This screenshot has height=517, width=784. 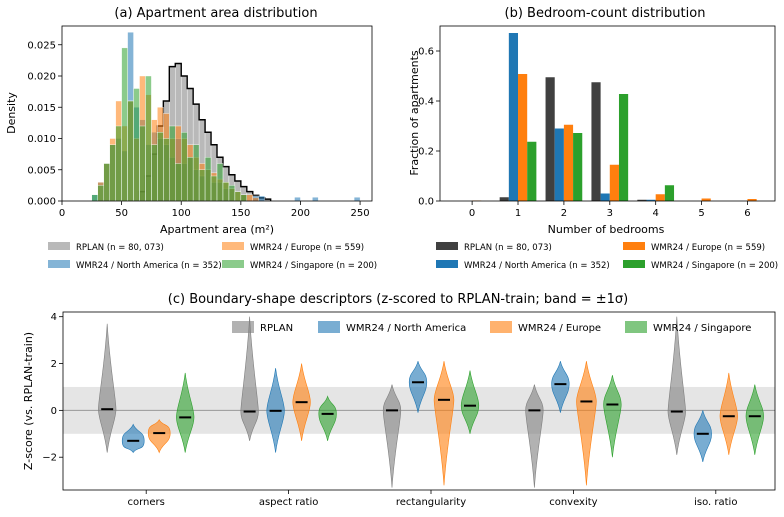 I want to click on panel-a-ytick-label: 0.015, so click(x=41, y=108).